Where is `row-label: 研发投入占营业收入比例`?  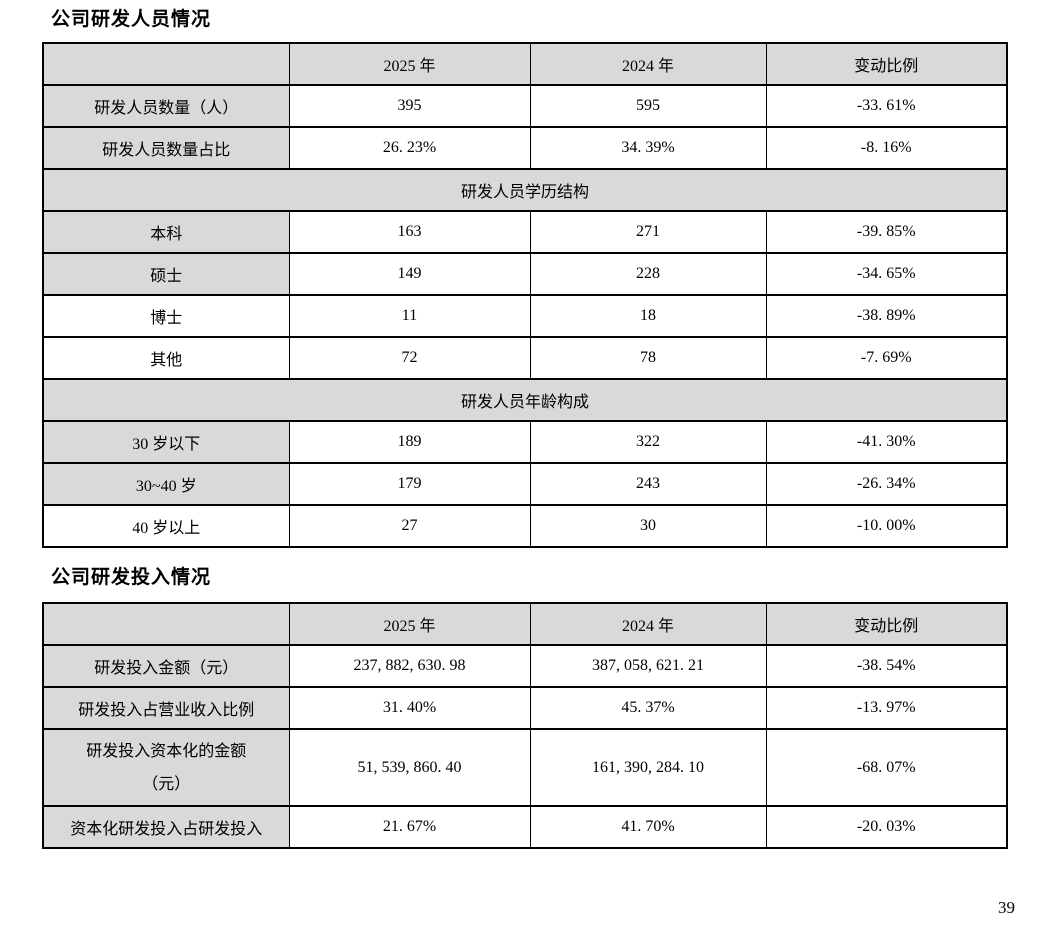
row-label: 研发投入占营业收入比例 is located at coordinates (166, 708).